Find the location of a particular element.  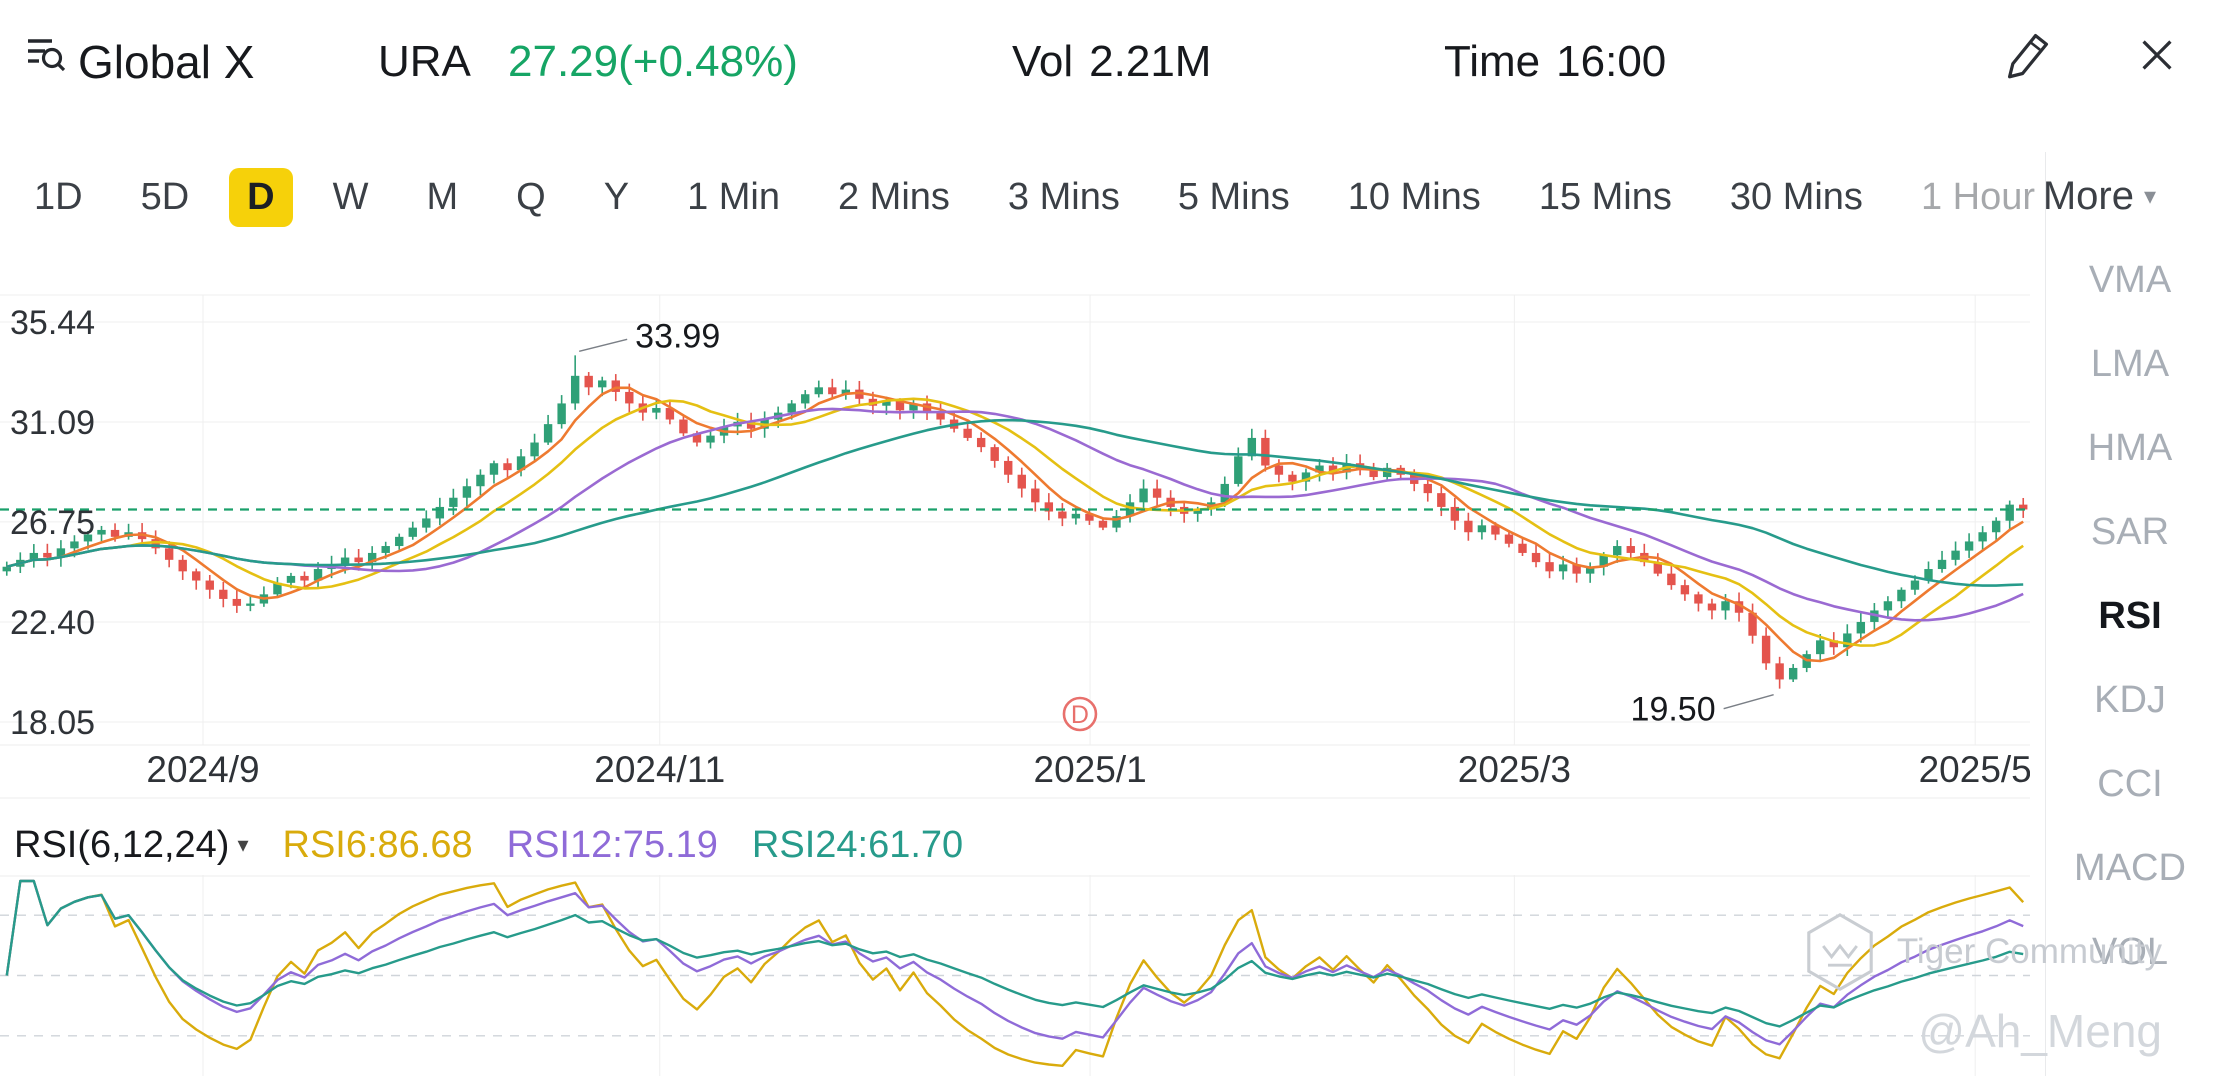

volume-label: Vol is located at coordinates (1043, 61).